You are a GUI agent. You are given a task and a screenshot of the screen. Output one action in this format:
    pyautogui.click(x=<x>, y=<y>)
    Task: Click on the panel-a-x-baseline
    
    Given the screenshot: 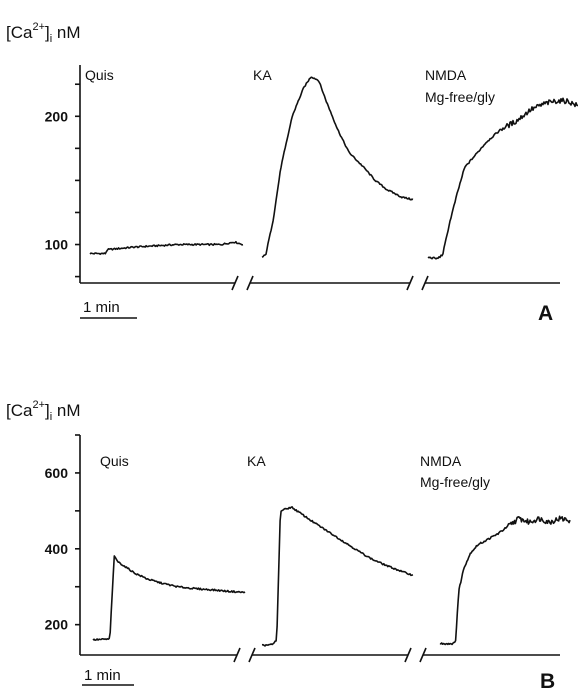 What is the action you would take?
    pyautogui.click(x=320, y=283)
    